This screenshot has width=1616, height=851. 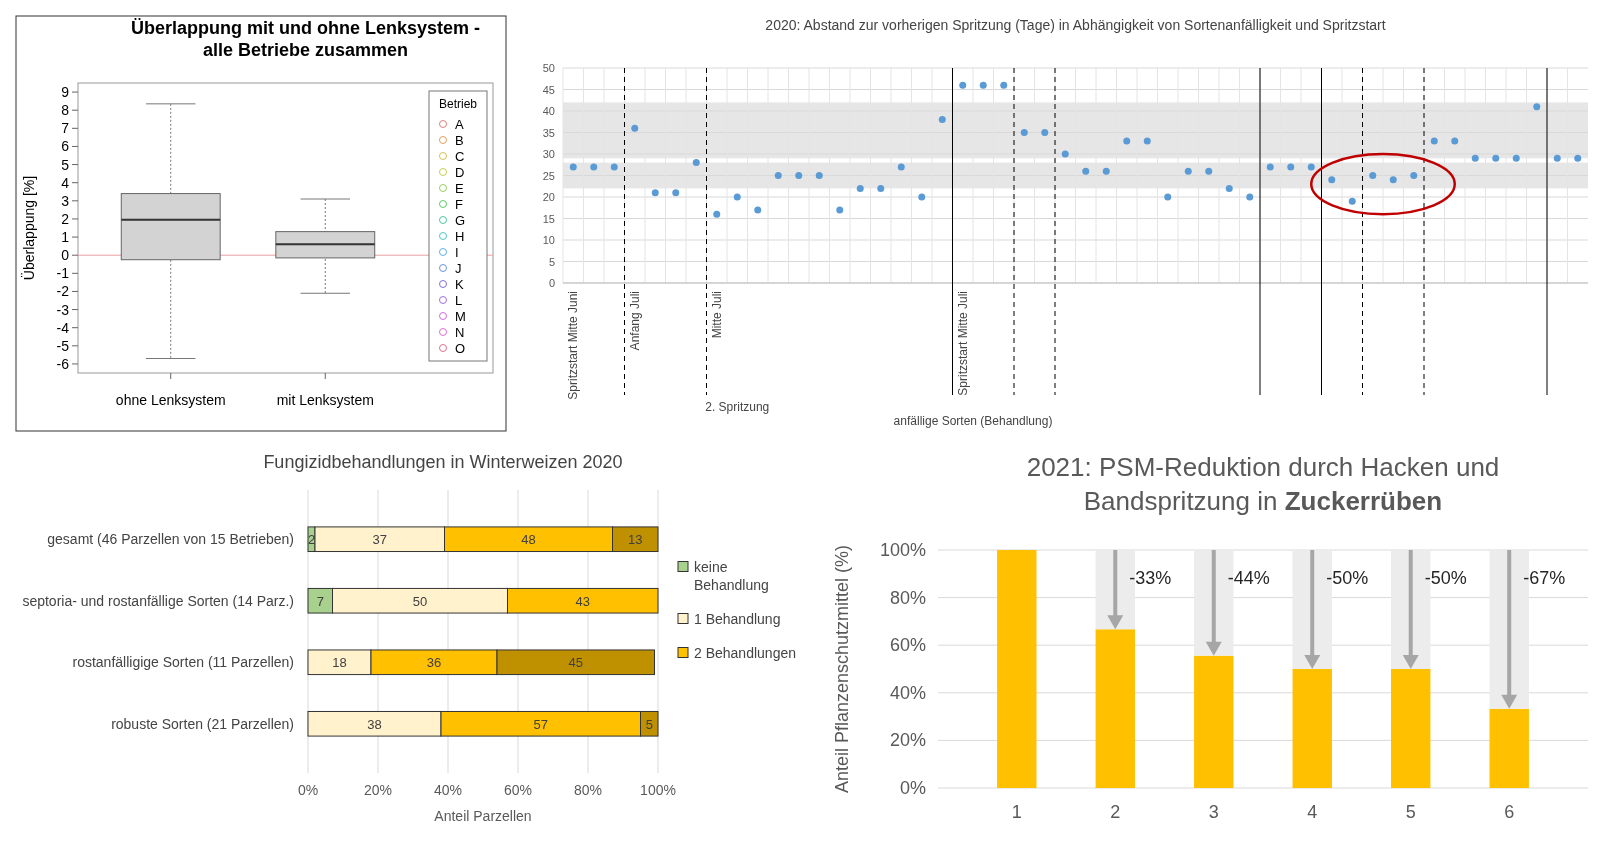 I want to click on data-label: 5, so click(x=649, y=724).